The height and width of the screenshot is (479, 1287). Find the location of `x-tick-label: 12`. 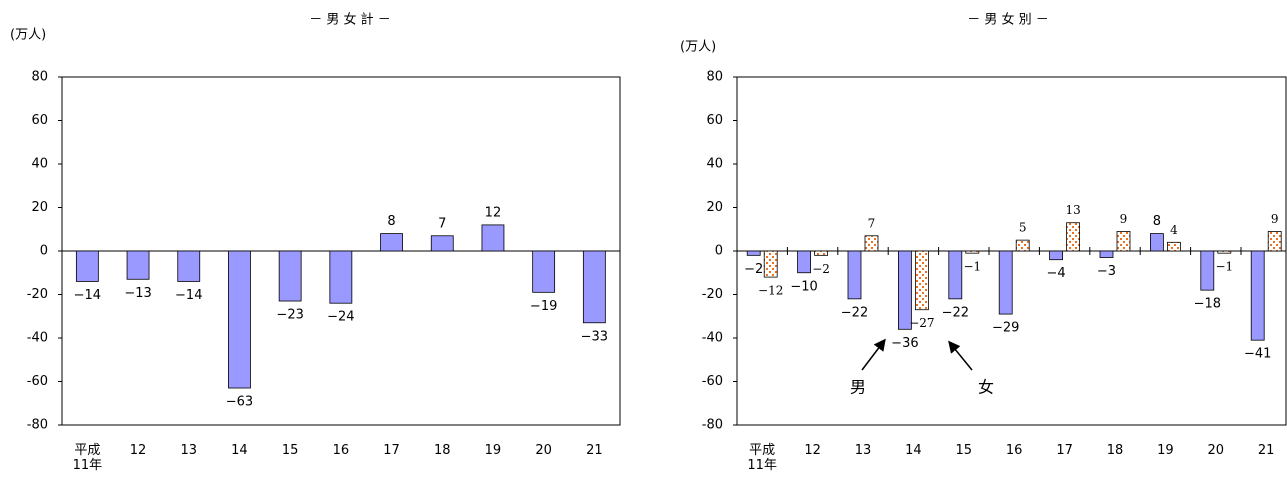

x-tick-label: 12 is located at coordinates (812, 450).